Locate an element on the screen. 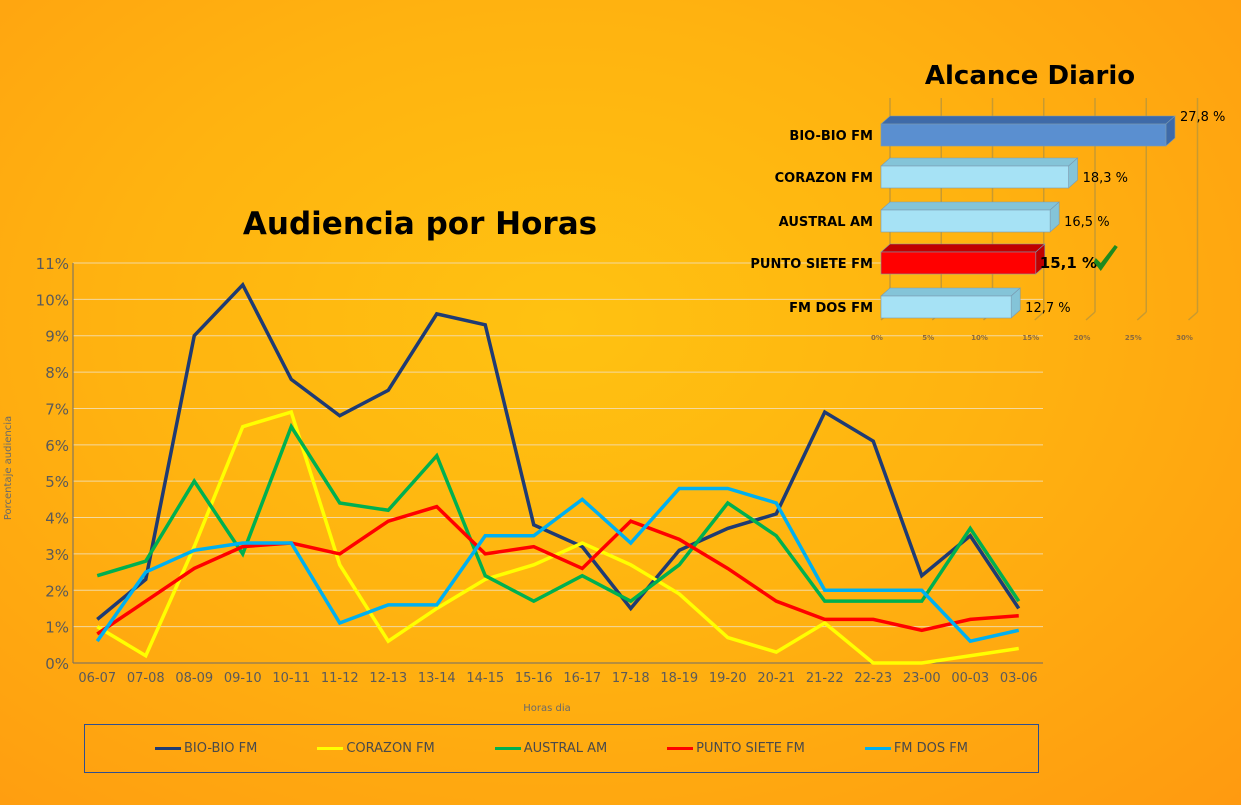 The image size is (1241, 805). bar-austral-am is located at coordinates (970, 217).